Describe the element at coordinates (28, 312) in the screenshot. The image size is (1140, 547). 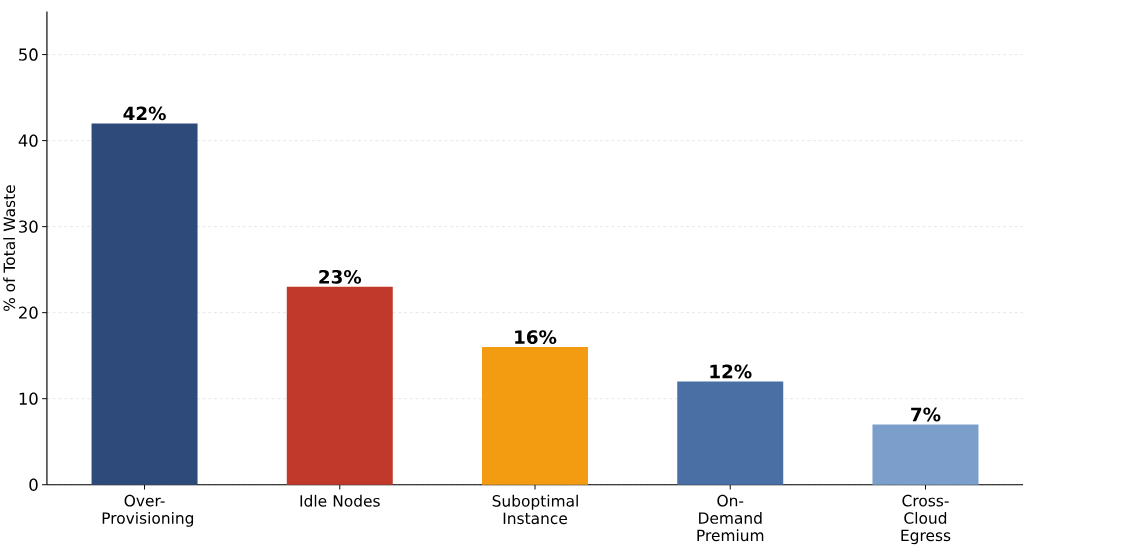
I see `y-tick-label: 20` at that location.